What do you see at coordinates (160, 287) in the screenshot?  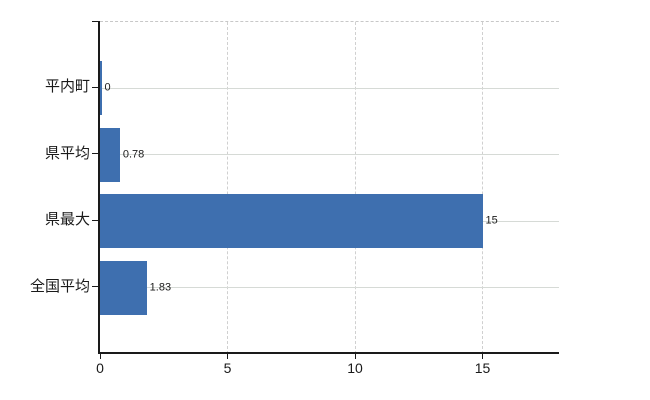 I see `value-label: 1.83` at bounding box center [160, 287].